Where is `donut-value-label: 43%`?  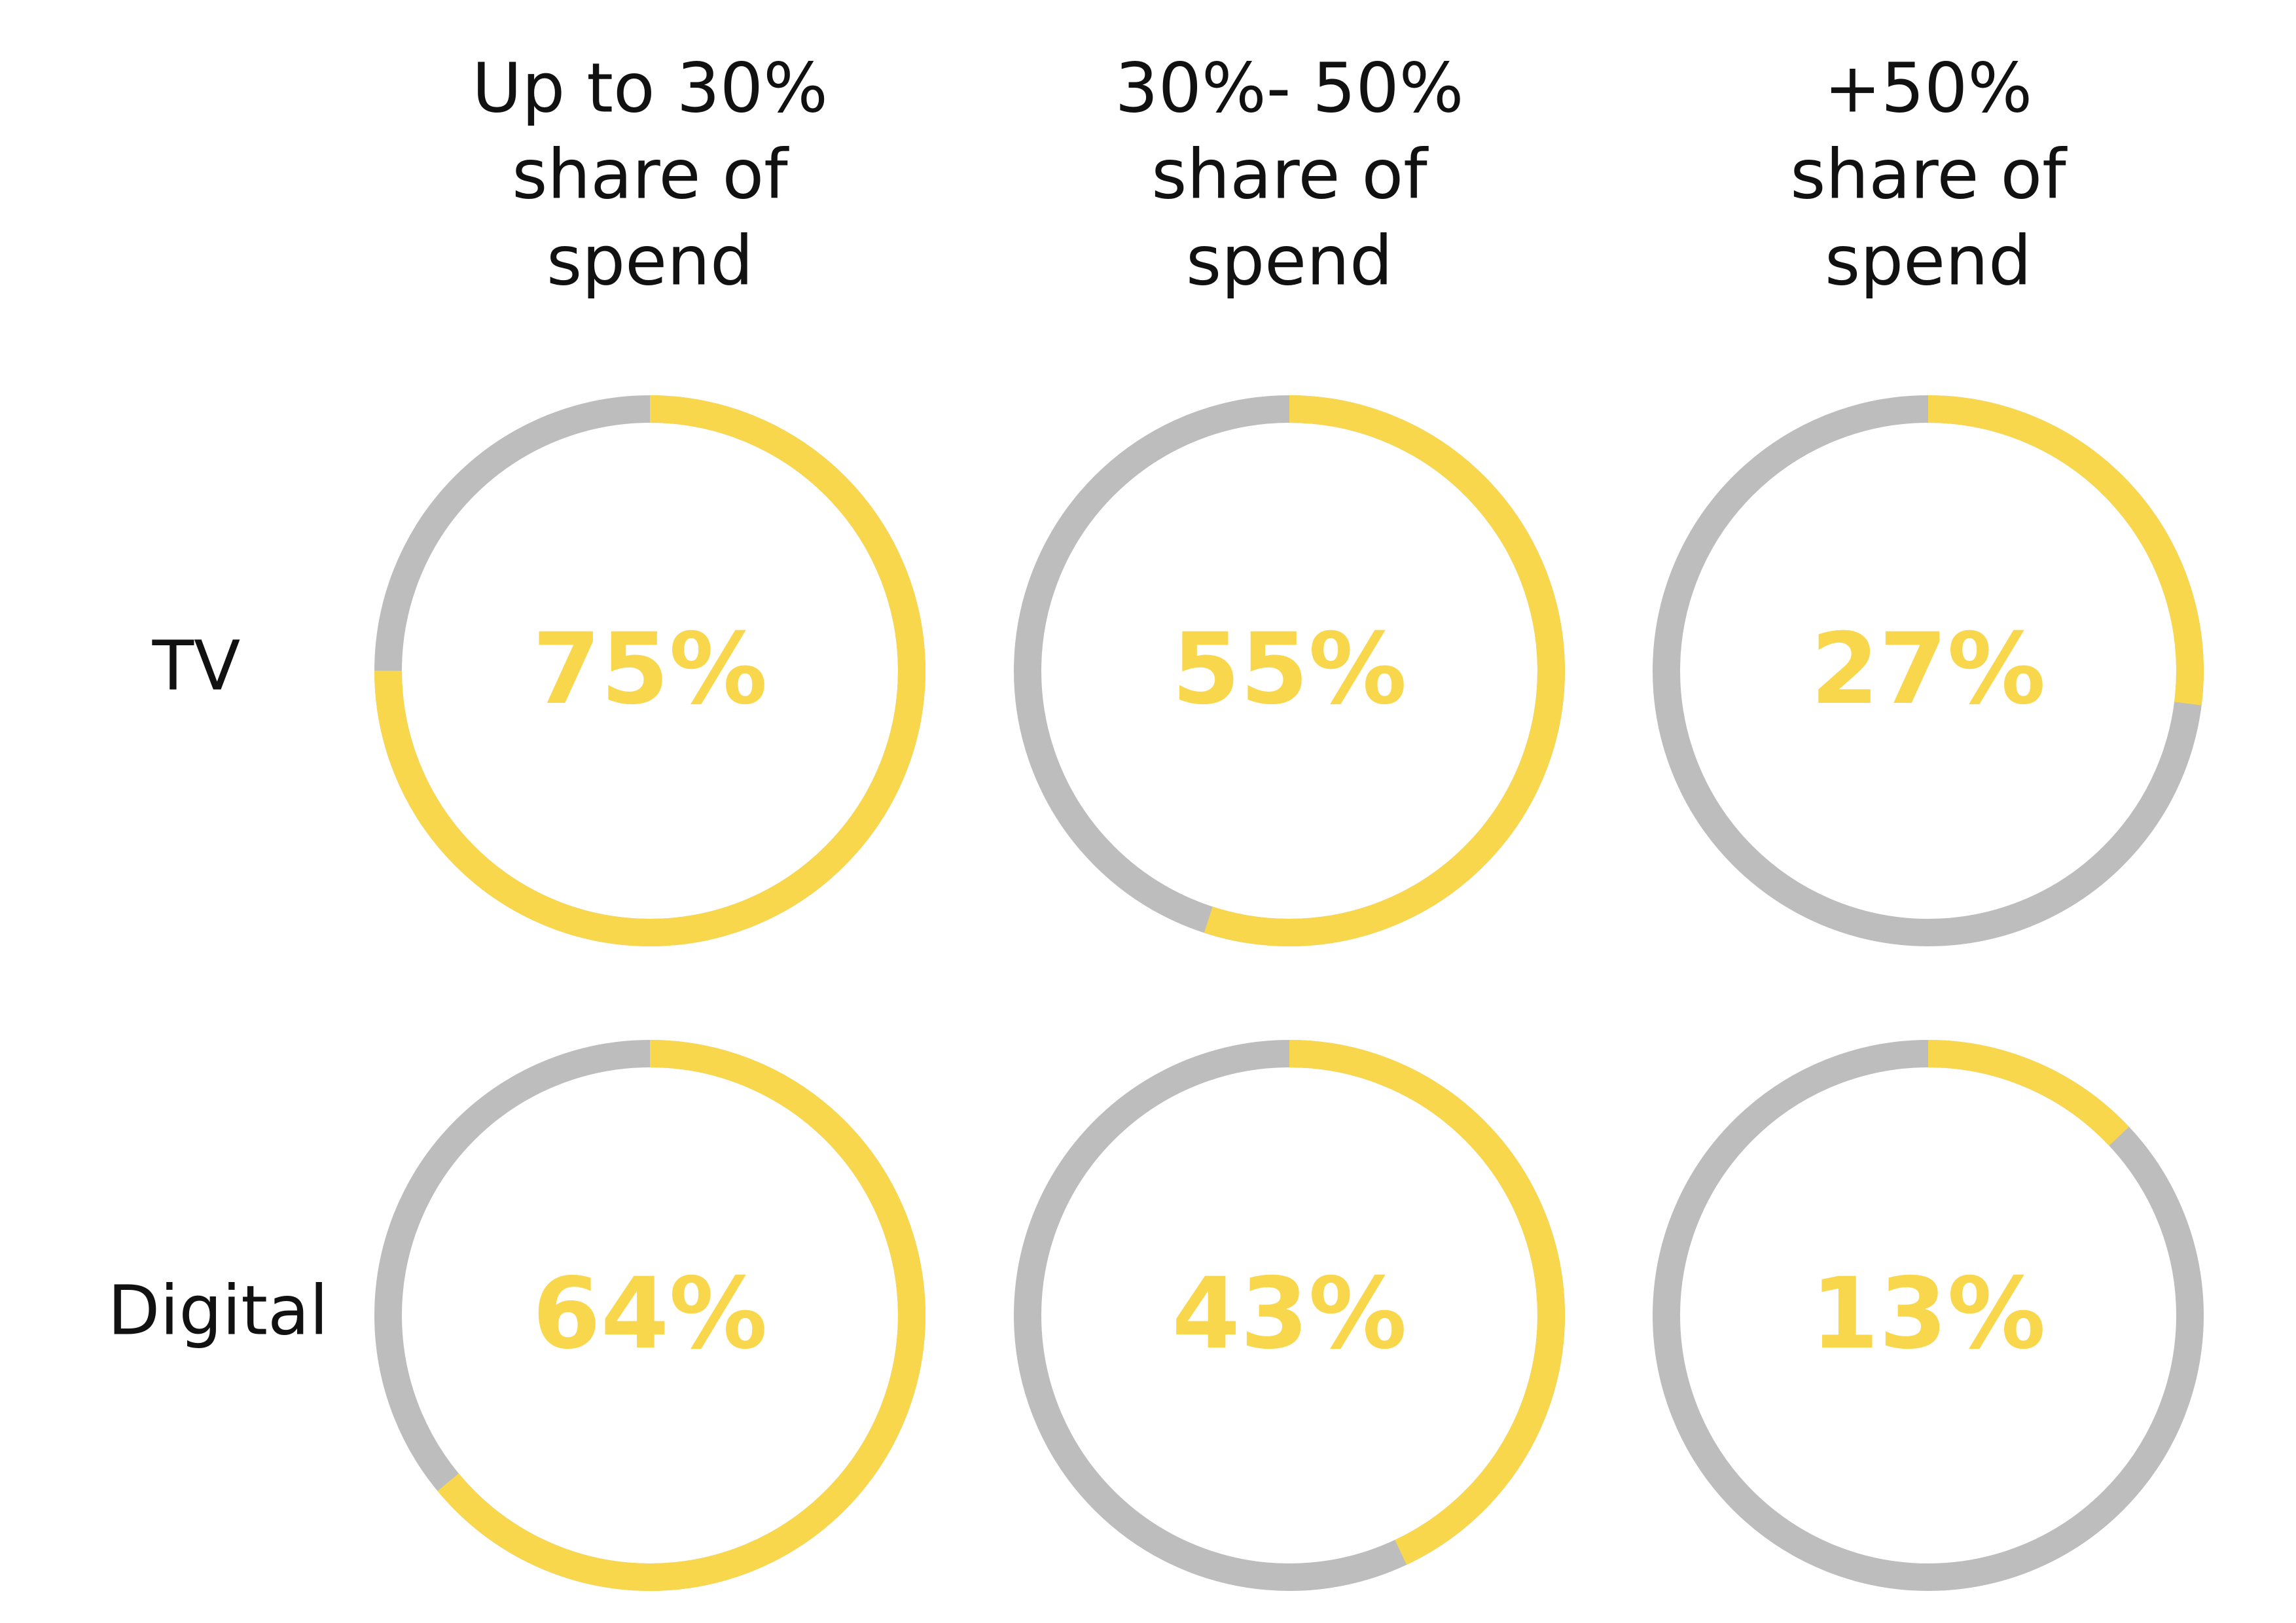 donut-value-label: 43% is located at coordinates (1289, 1314).